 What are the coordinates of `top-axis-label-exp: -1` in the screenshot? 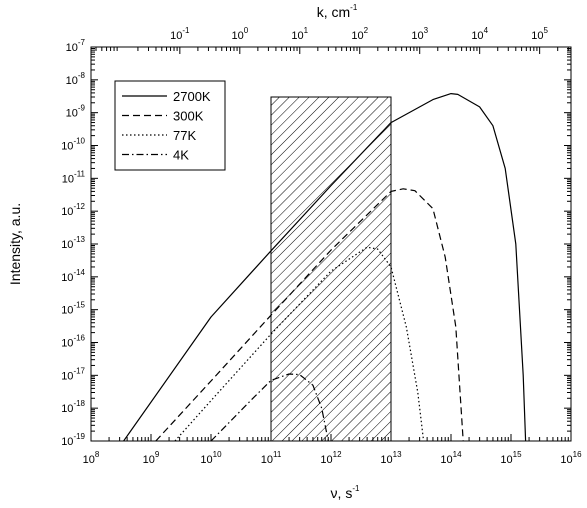 It's located at (354, 7).